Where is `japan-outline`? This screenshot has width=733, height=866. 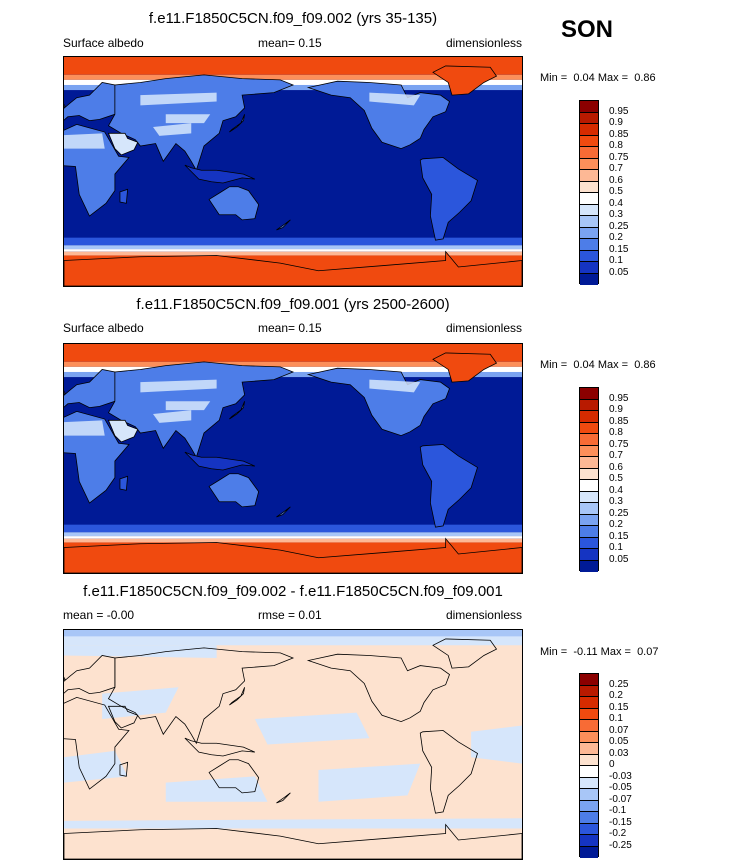 japan-outline is located at coordinates (237, 696).